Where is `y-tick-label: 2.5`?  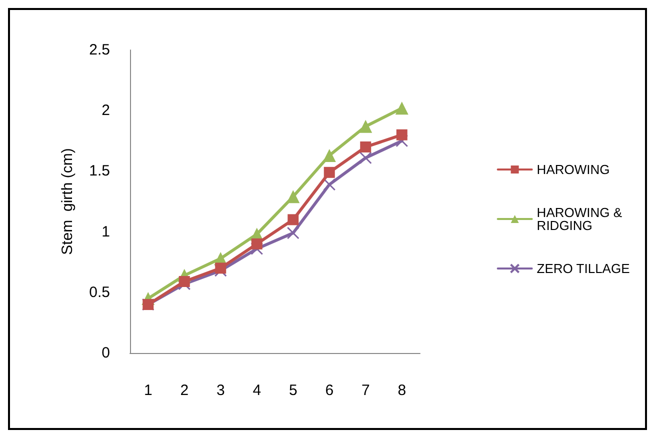
y-tick-label: 2.5 is located at coordinates (99, 50).